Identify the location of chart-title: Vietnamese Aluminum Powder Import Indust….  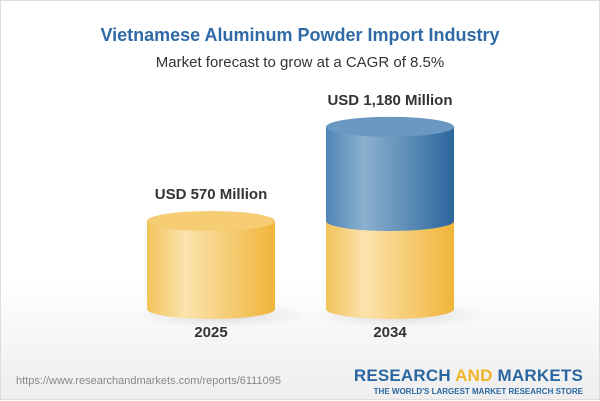
(300, 35).